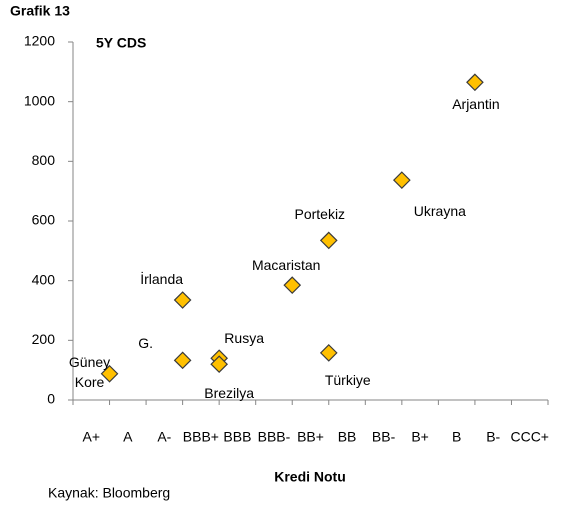 The image size is (573, 506). What do you see at coordinates (109, 493) in the screenshot?
I see `source: Kaynak: Bloomberg` at bounding box center [109, 493].